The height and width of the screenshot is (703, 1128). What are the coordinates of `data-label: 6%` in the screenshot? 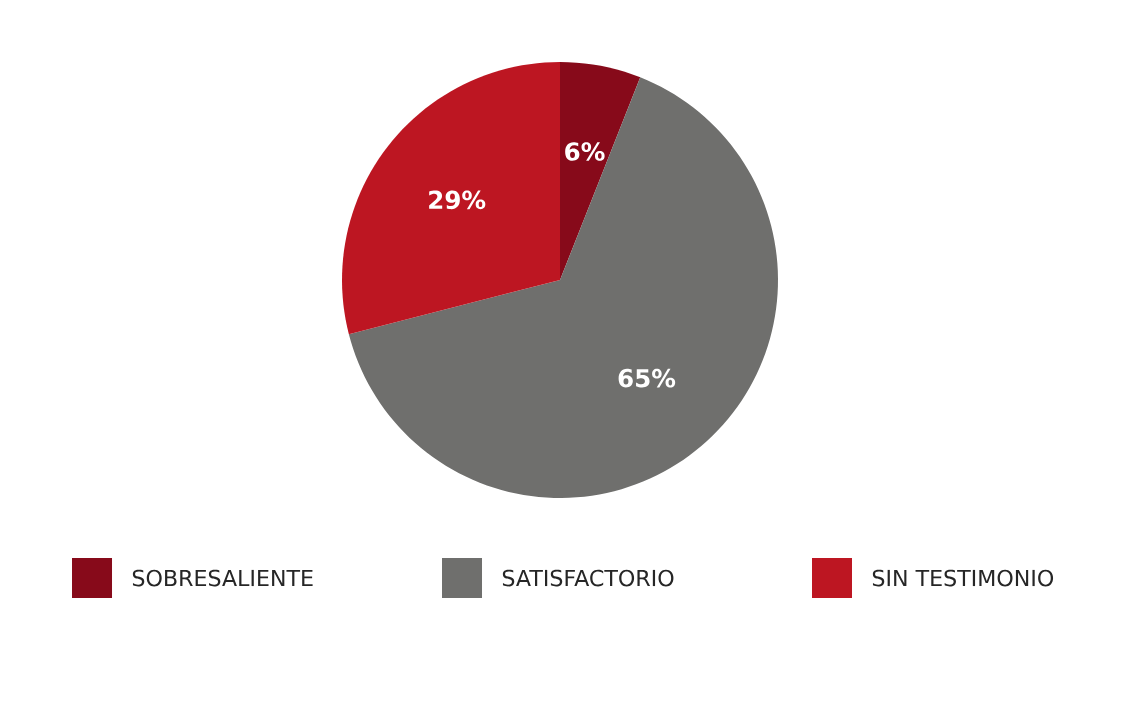 It's located at (585, 151).